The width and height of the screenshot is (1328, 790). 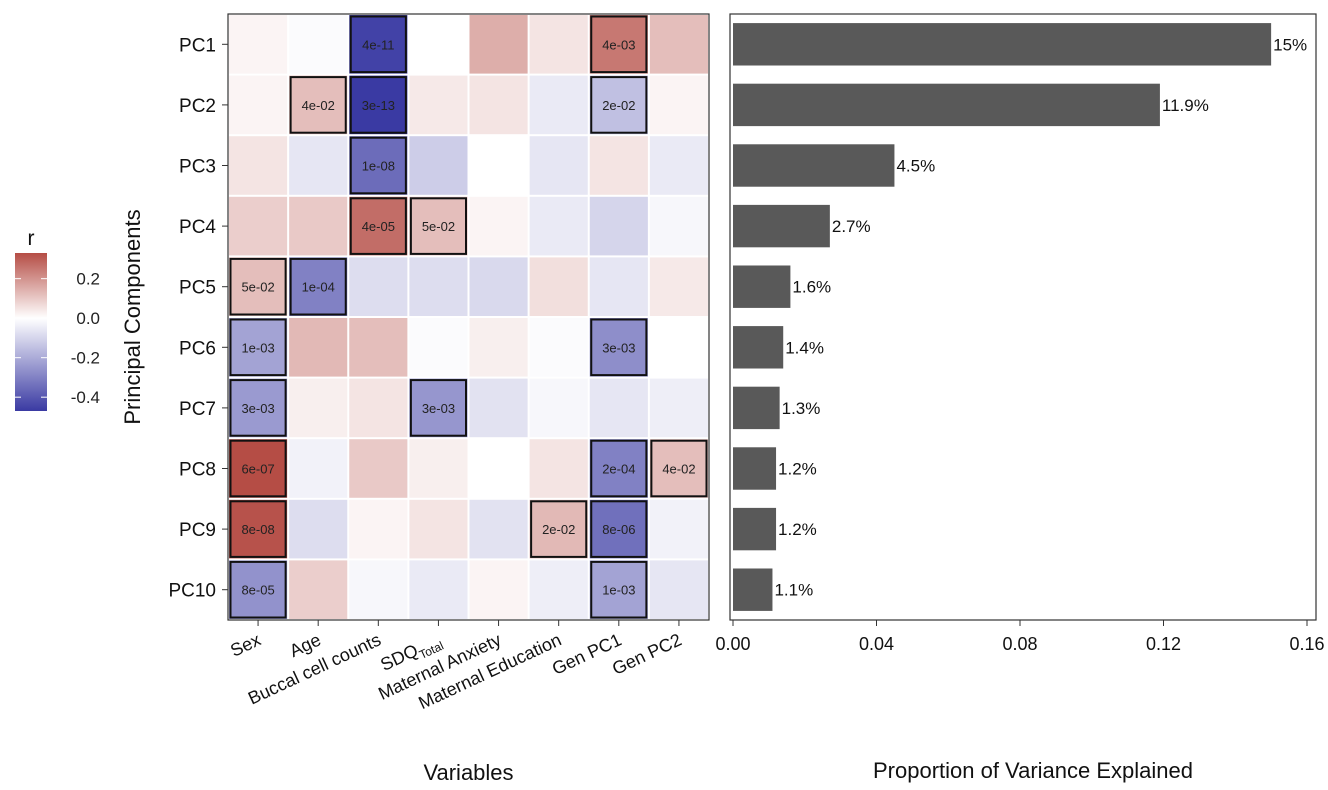 I want to click on x-tick-label-text: Gen PC2, so click(x=647, y=653).